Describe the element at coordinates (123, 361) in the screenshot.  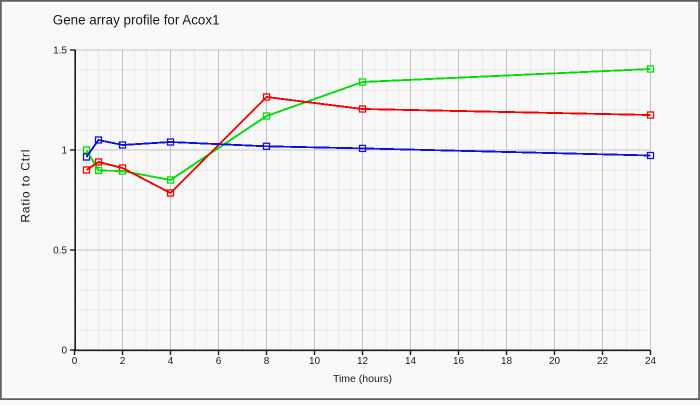
I see `svg-text: 2` at that location.